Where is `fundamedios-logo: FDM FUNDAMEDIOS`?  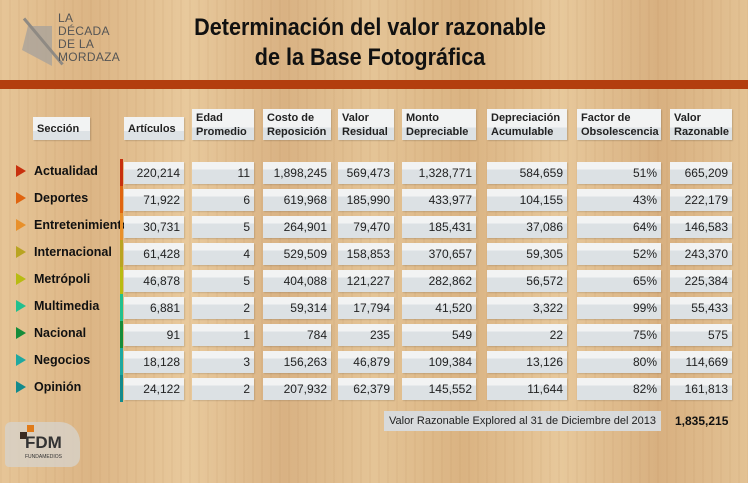
fundamedios-logo: FDM FUNDAMEDIOS is located at coordinates (42, 445).